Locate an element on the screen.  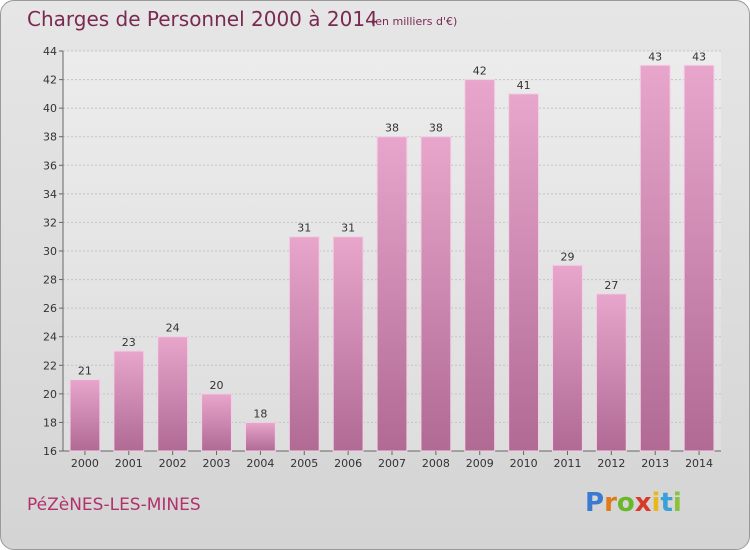
bar-value-label: 23 is located at coordinates (129, 342).